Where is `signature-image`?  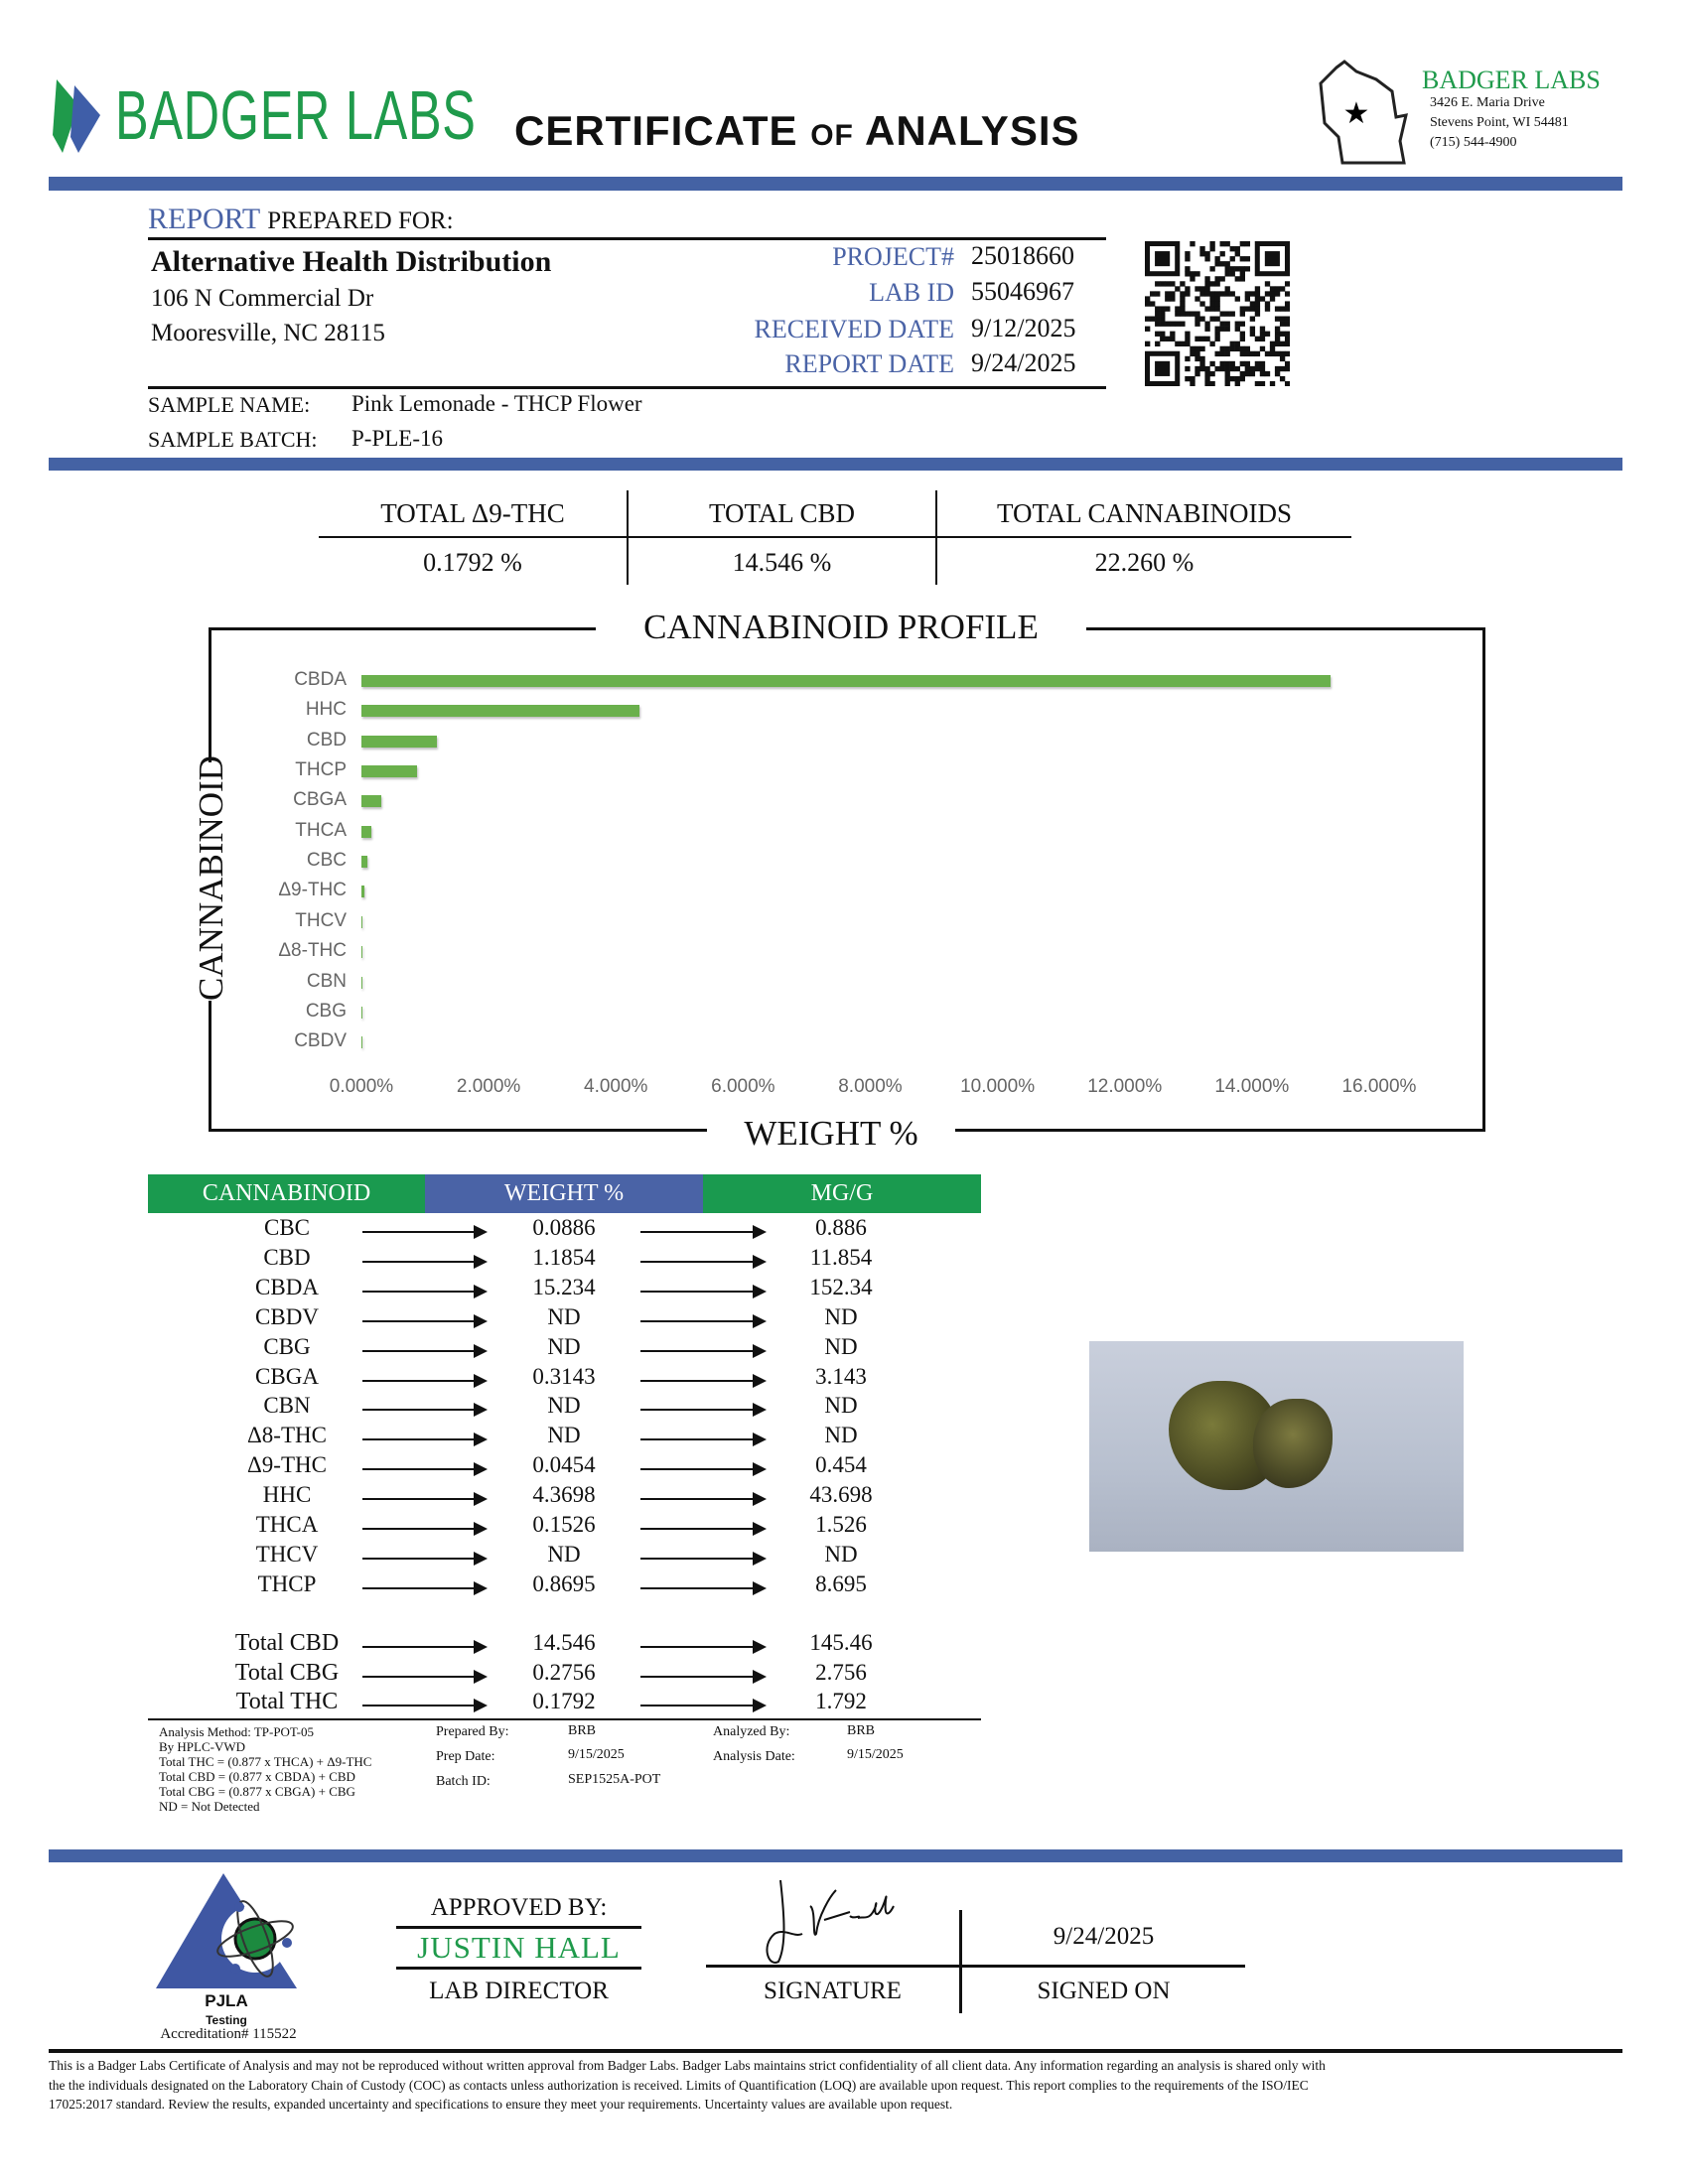 signature-image is located at coordinates (830, 1921).